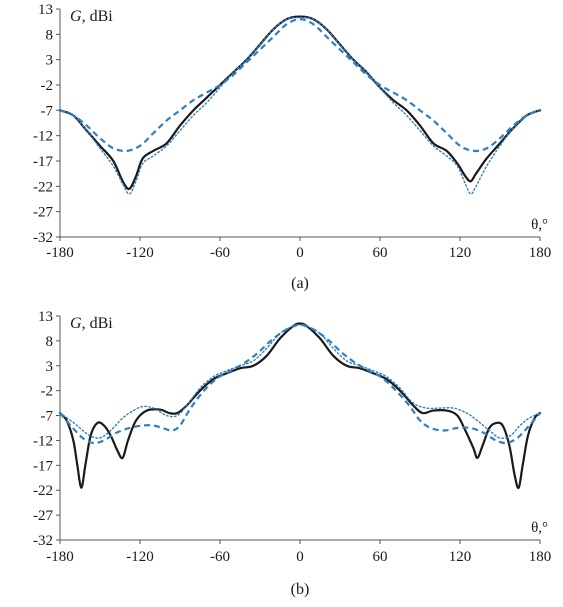 The width and height of the screenshot is (563, 607). What do you see at coordinates (300, 589) in the screenshot?
I see `panel-caption: (b)` at bounding box center [300, 589].